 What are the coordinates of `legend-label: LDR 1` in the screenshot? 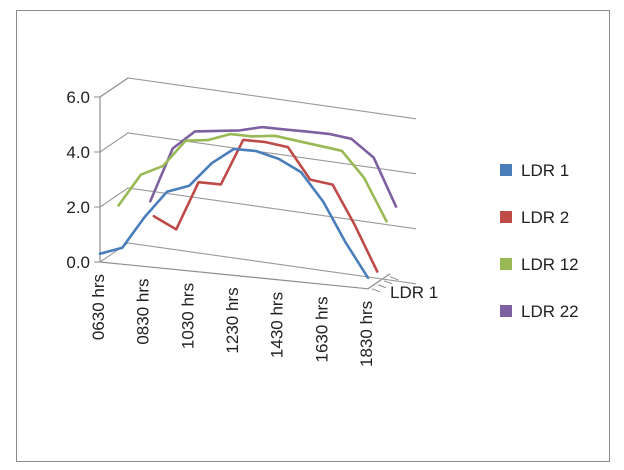 It's located at (545, 170).